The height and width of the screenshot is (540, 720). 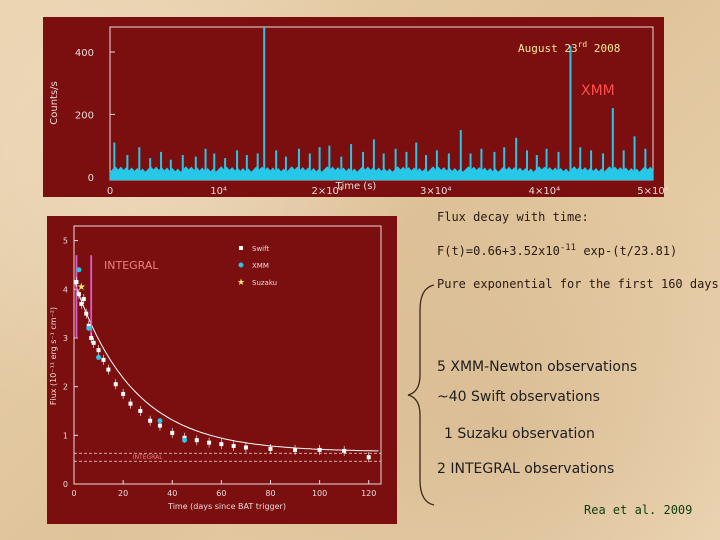 I want to click on flux-x-tick-label: 40, so click(x=172, y=493).